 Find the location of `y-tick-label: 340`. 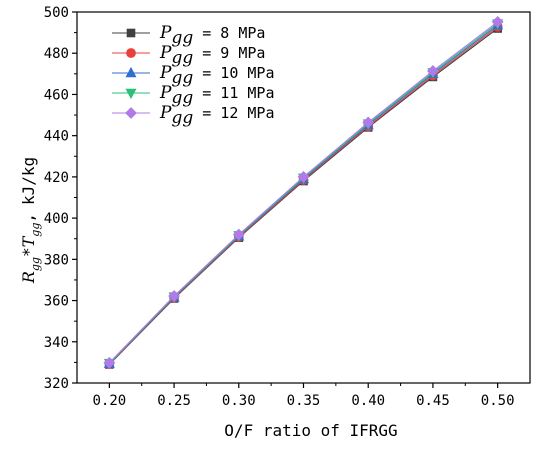

y-tick-label: 340 is located at coordinates (56, 343).